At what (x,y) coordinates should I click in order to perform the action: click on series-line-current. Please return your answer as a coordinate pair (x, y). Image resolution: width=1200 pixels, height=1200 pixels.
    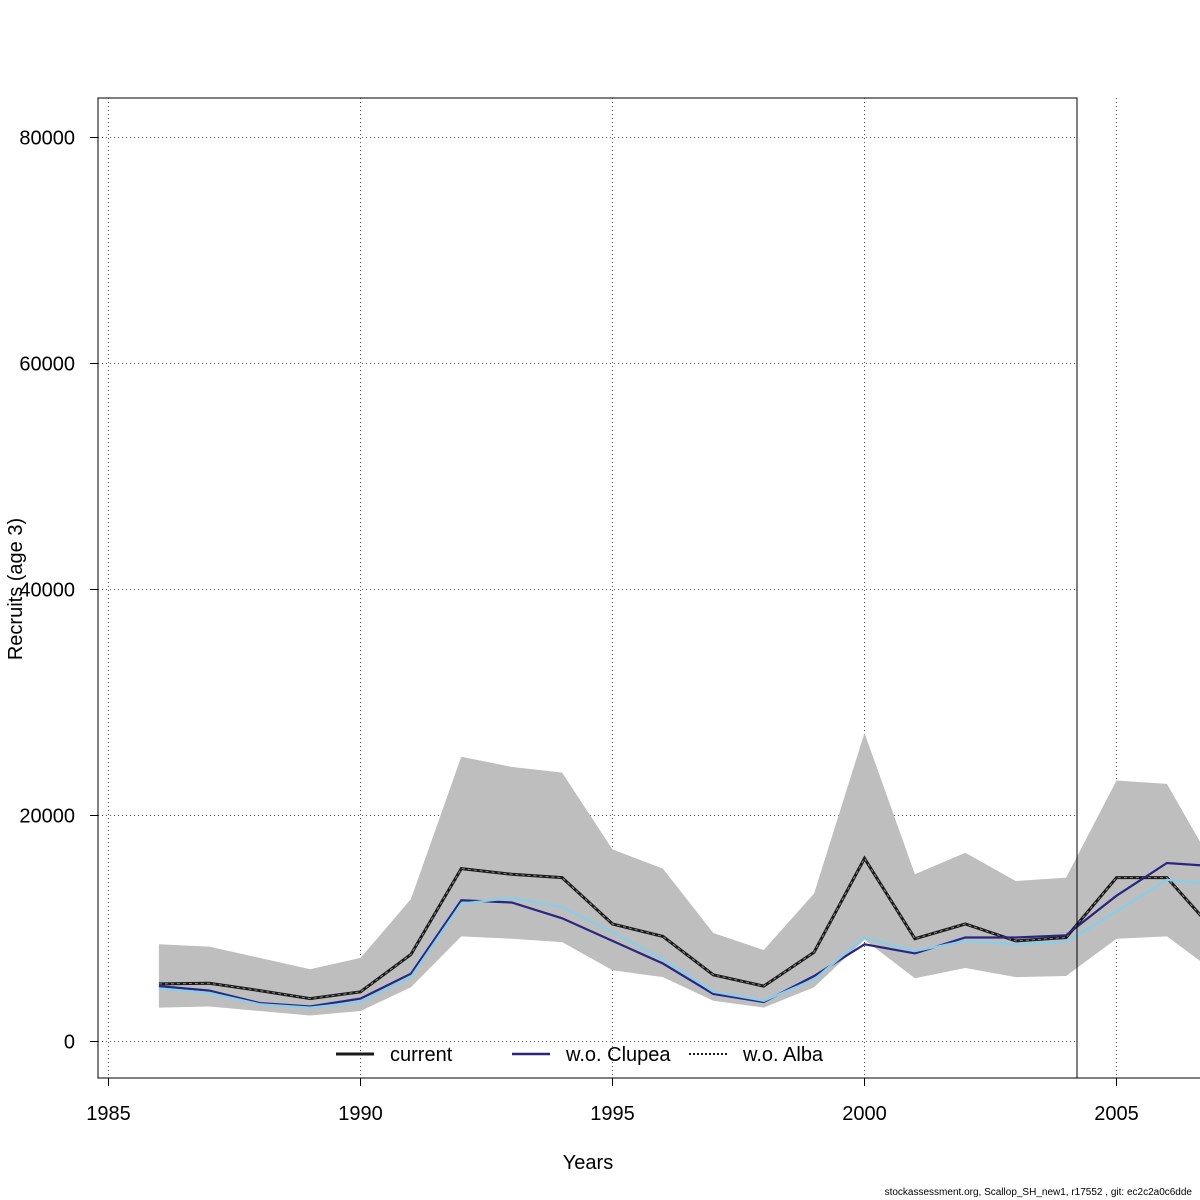
    Looking at the image, I should click on (679, 928).